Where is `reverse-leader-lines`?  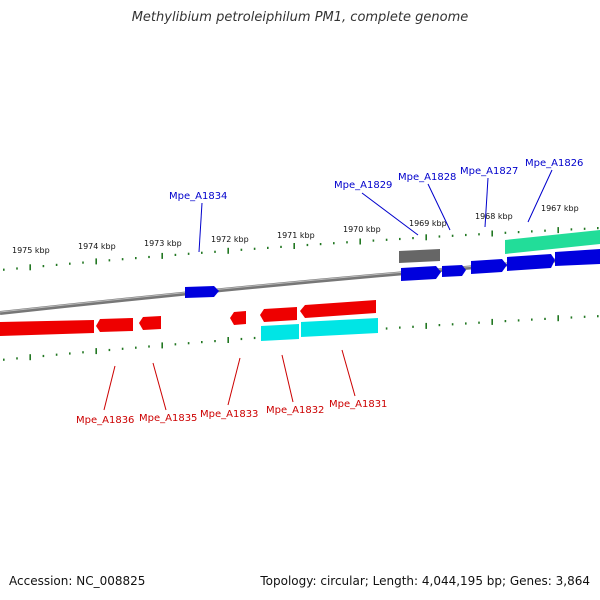
reverse-leader-lines is located at coordinates (229, 380).